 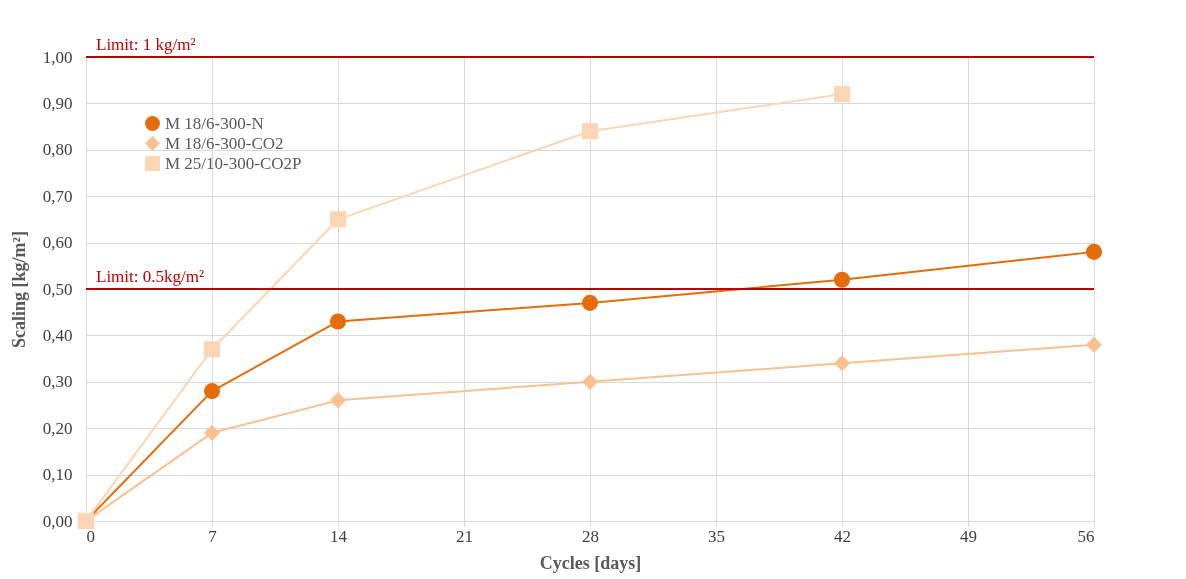 I want to click on x-tick-label: 35, so click(x=716, y=536).